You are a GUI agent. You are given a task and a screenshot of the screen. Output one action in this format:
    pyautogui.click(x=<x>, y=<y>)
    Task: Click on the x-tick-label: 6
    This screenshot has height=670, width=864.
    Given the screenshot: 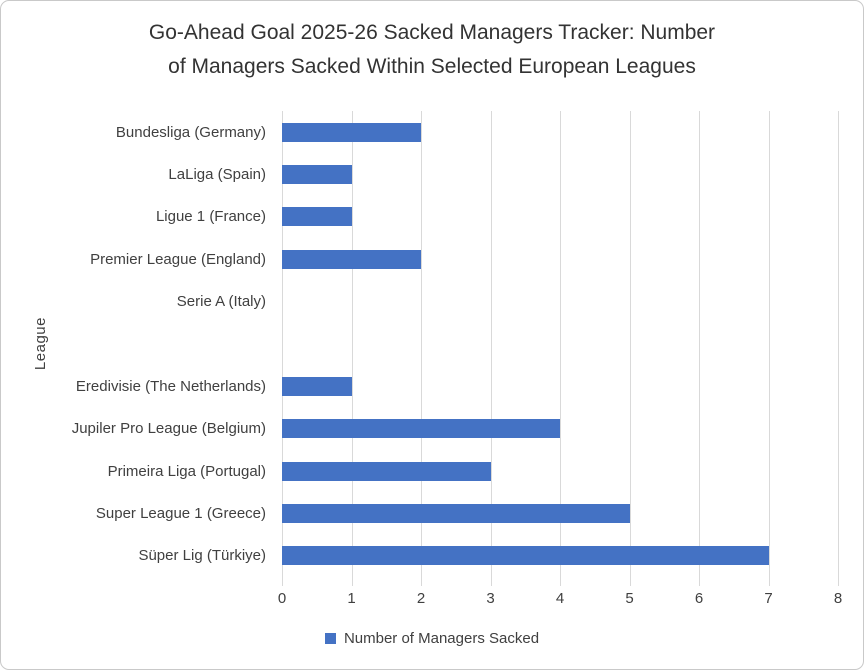 What is the action you would take?
    pyautogui.click(x=699, y=598)
    